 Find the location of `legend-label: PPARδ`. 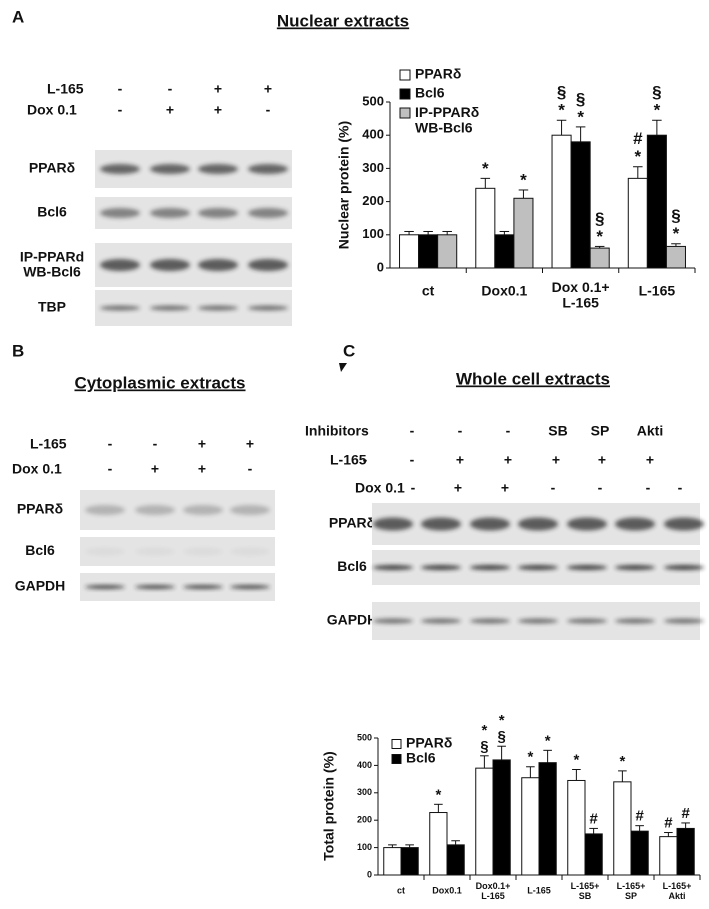

legend-label: PPARδ is located at coordinates (438, 74).